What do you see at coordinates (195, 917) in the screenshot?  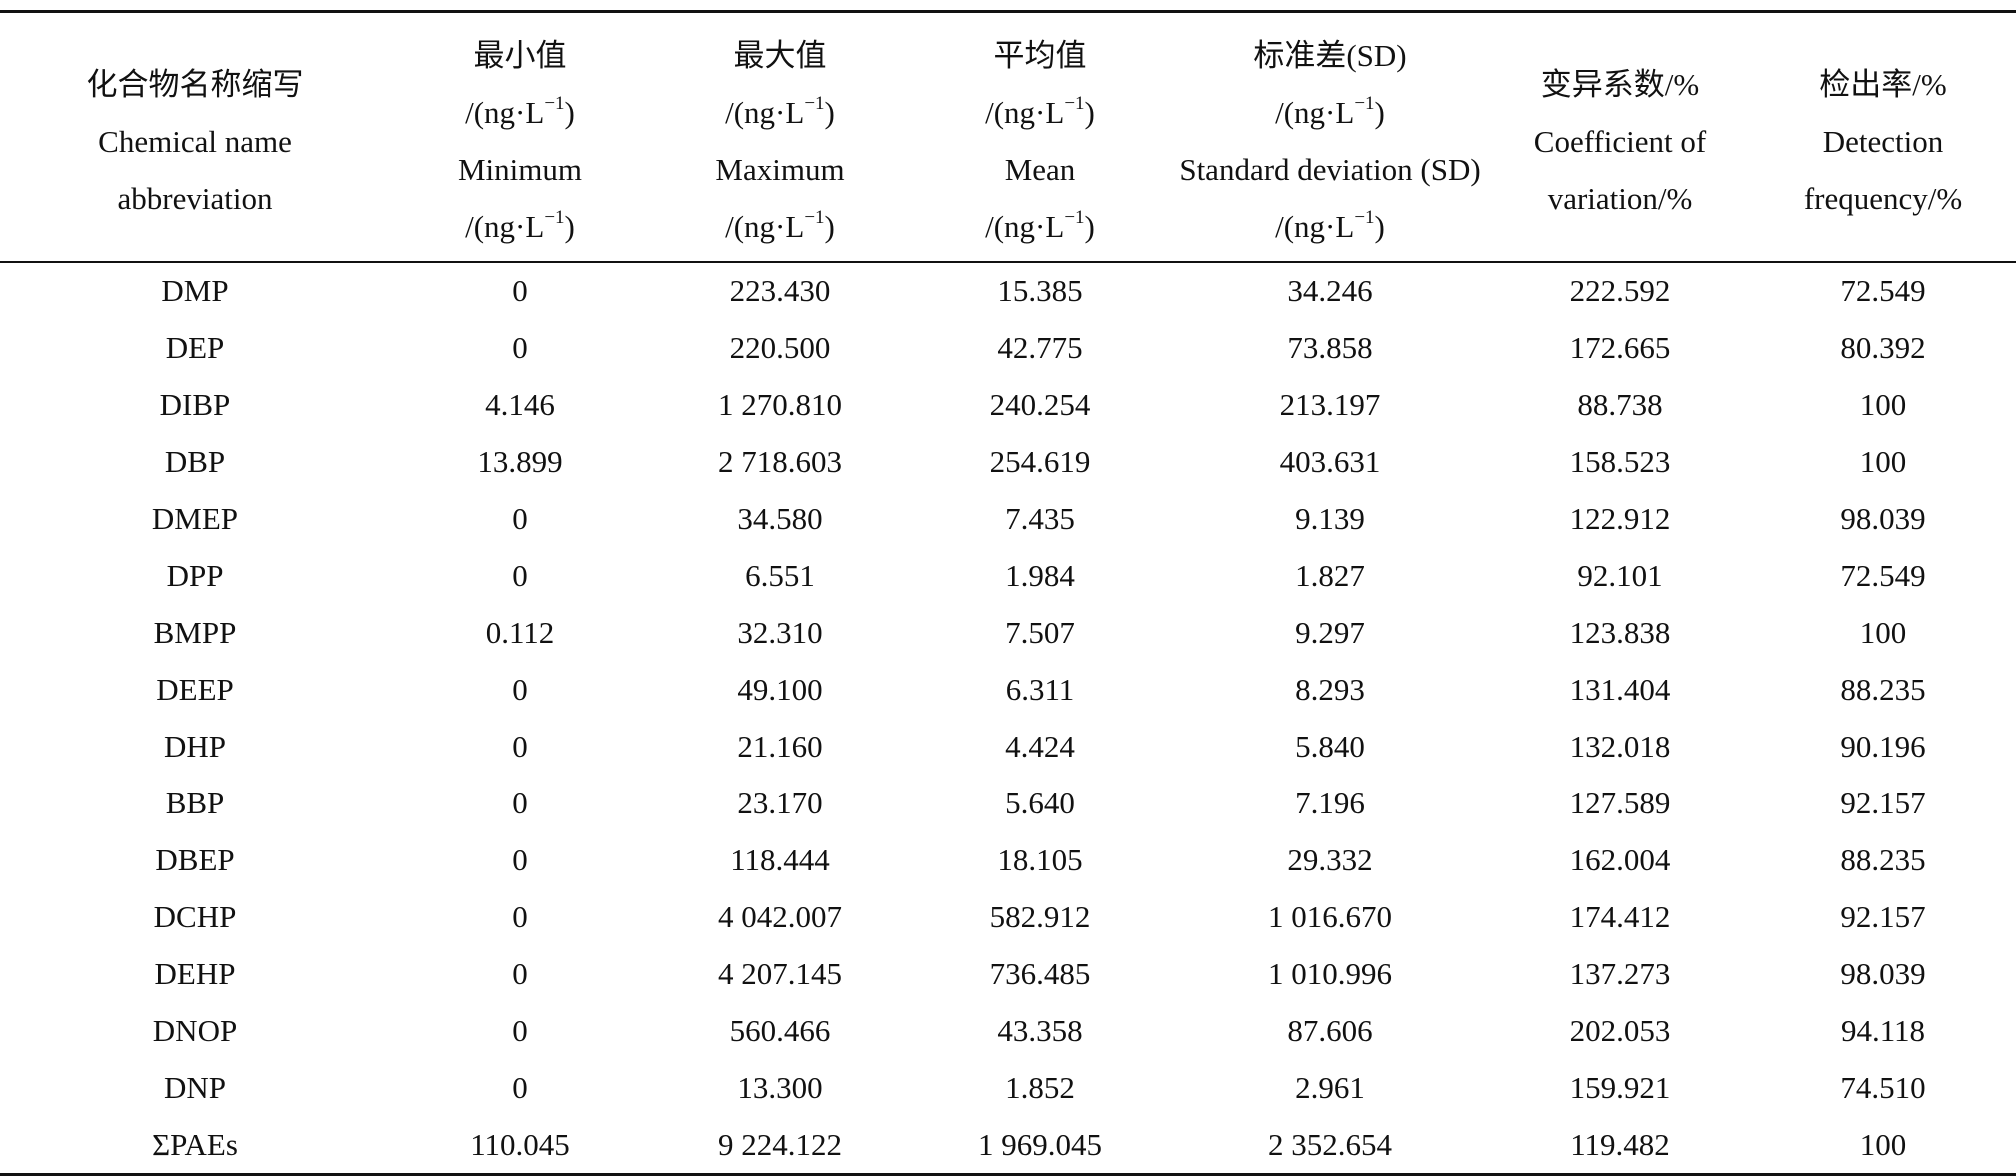 I see `cell-chemical: DCHP` at bounding box center [195, 917].